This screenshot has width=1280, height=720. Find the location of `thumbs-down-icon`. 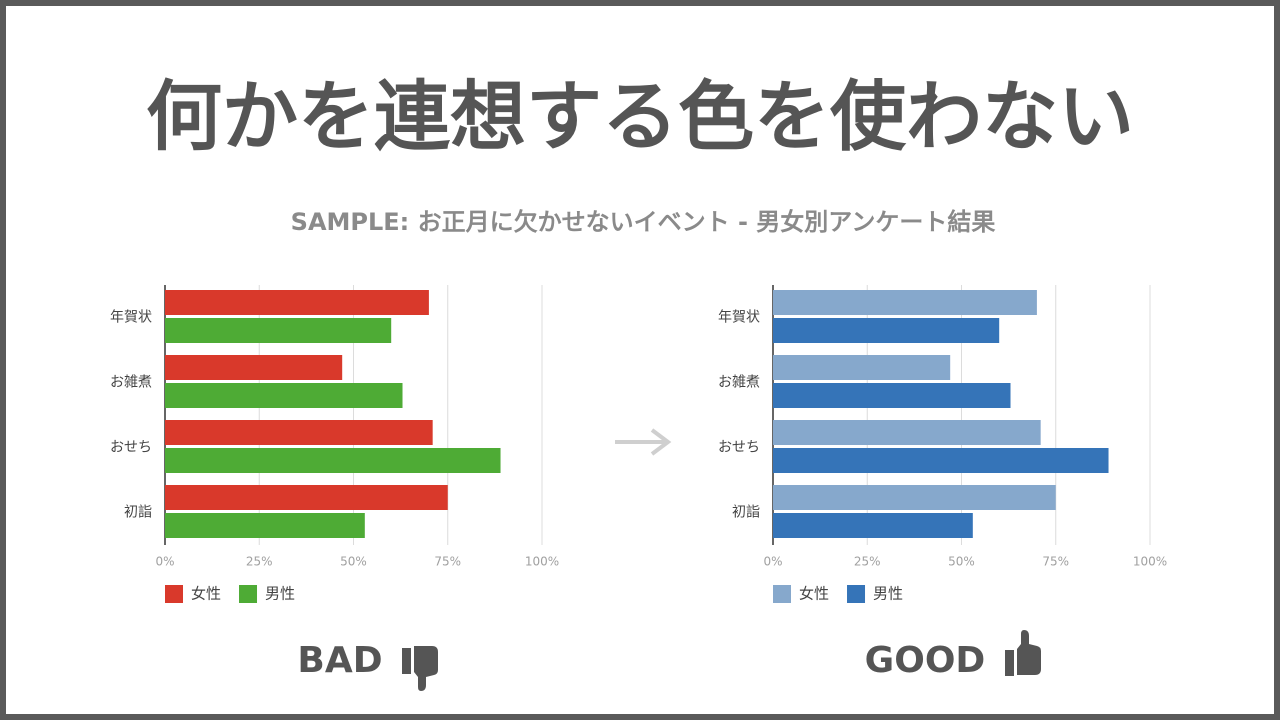

thumbs-down-icon is located at coordinates (420, 668).